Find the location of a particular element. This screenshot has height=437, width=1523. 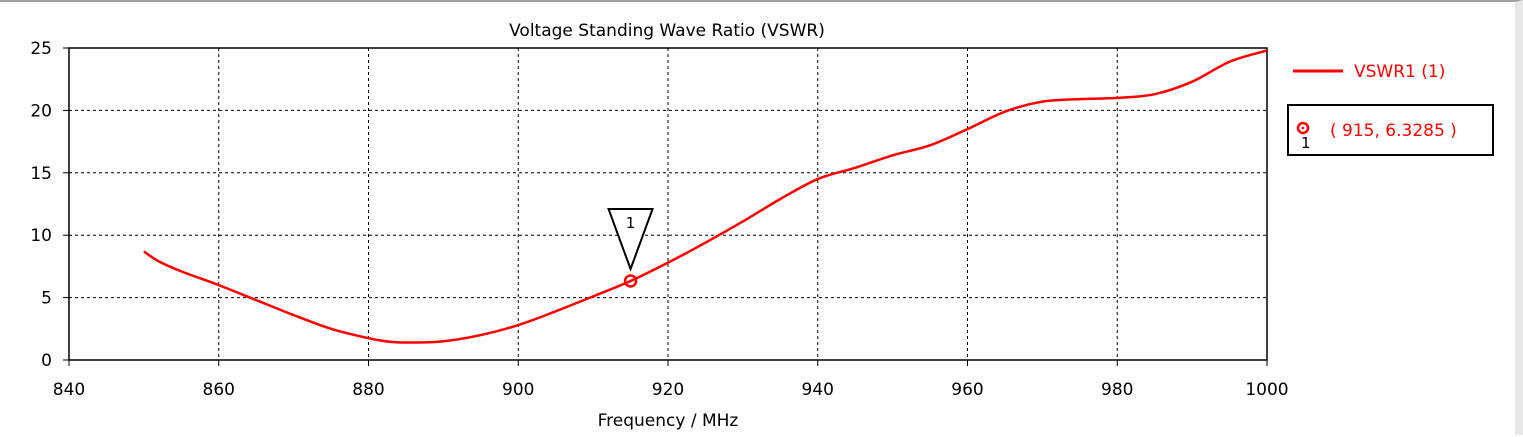

marker-layer: 1 is located at coordinates (630, 248).